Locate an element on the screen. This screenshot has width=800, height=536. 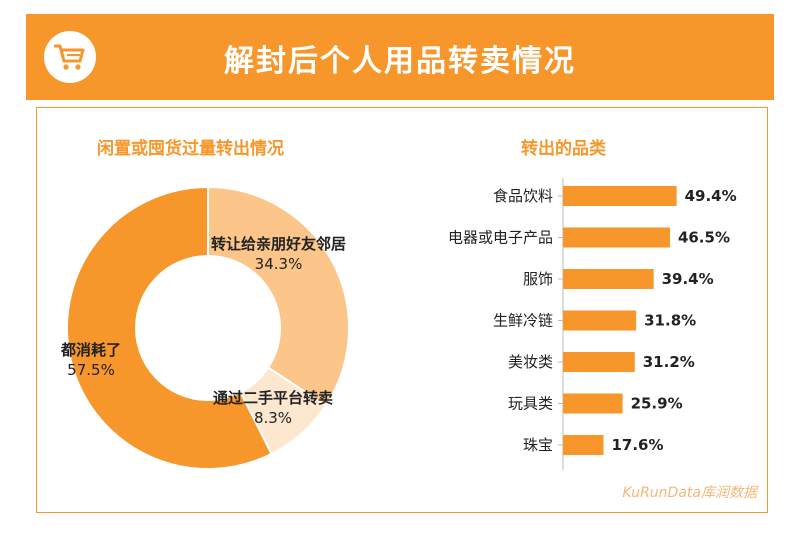
cart-badge is located at coordinates (70, 57).